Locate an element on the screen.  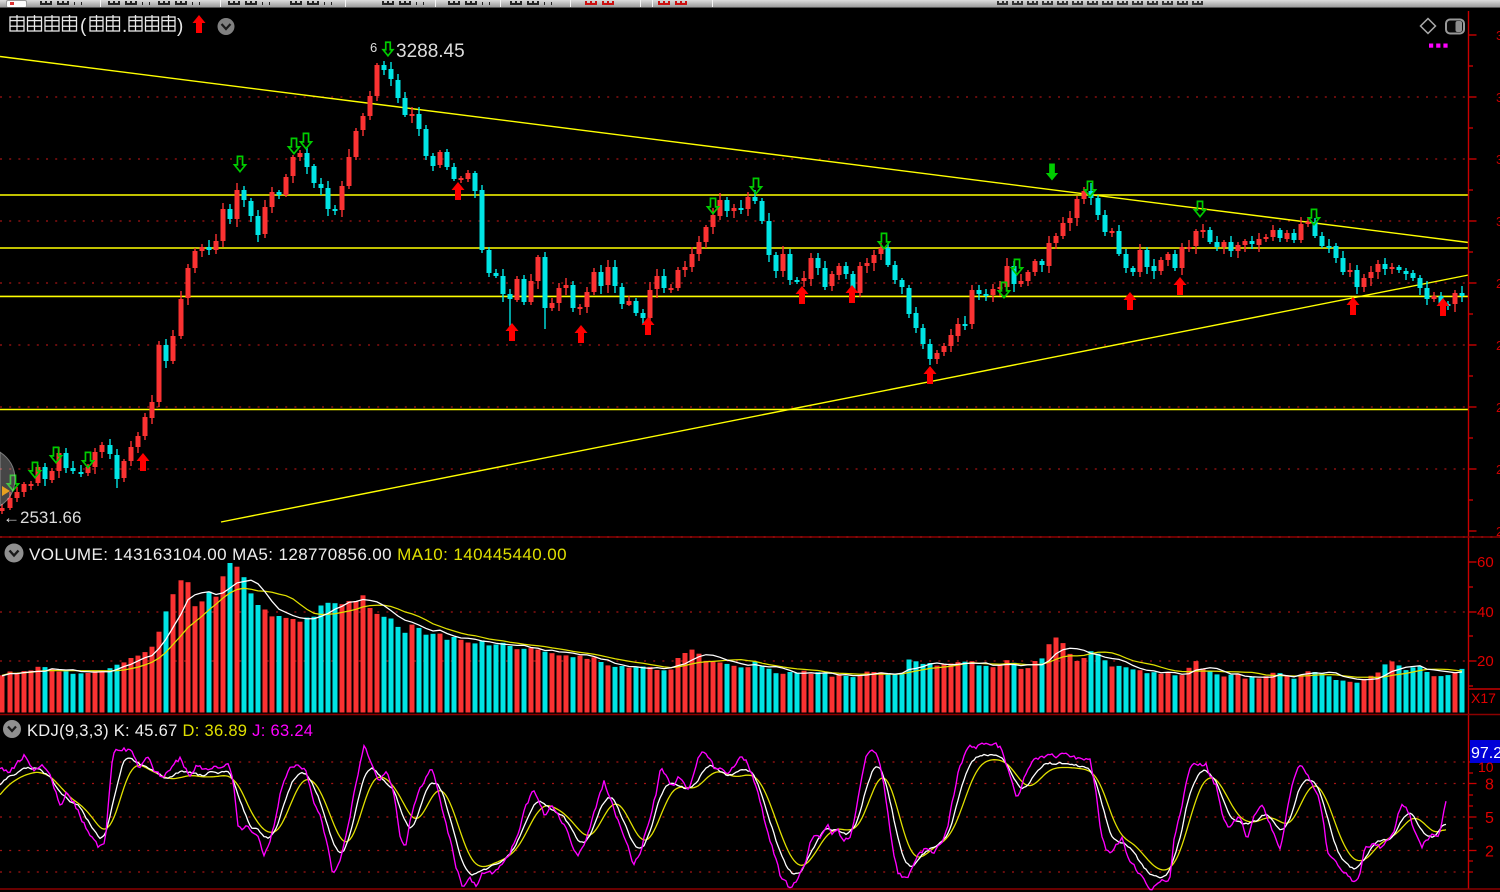
svg-text: 8 is located at coordinates (1489, 785).